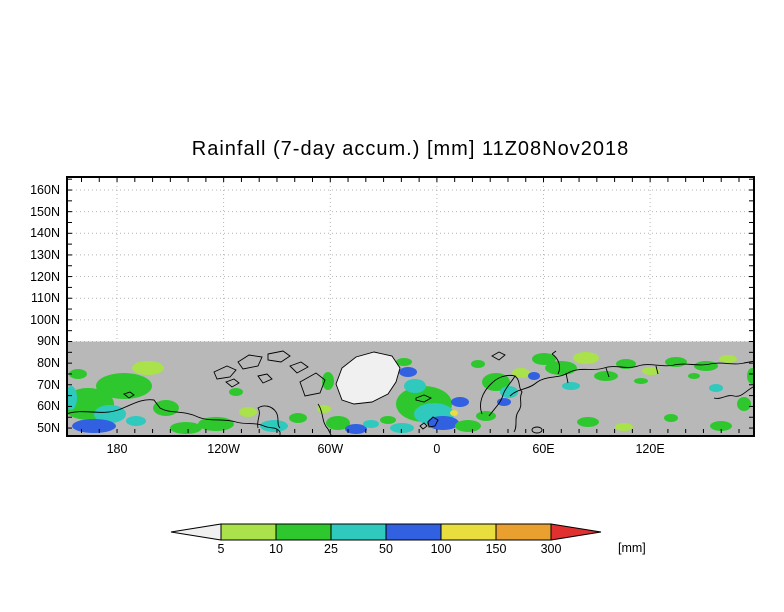 This screenshot has width=784, height=612. I want to click on x-tick-label: 120W, so click(223, 449).